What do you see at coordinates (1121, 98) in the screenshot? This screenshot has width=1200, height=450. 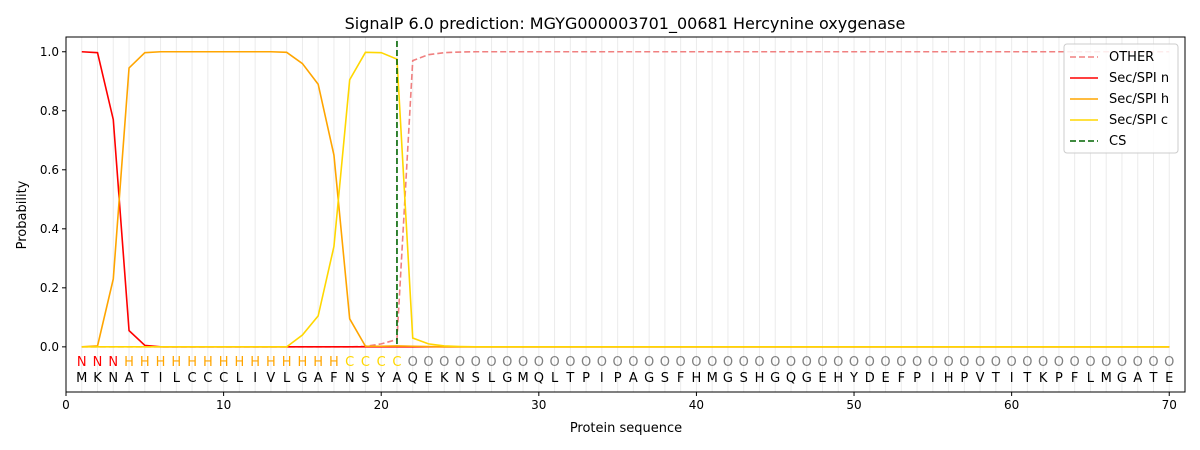 I see `legend-box` at bounding box center [1121, 98].